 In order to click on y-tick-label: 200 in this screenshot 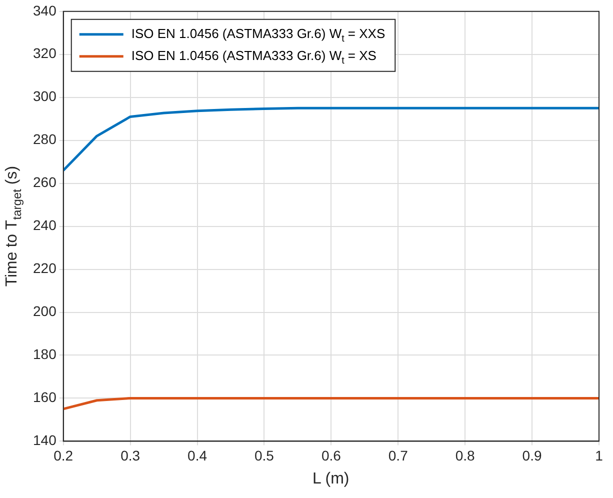, I will do `click(45, 311)`.